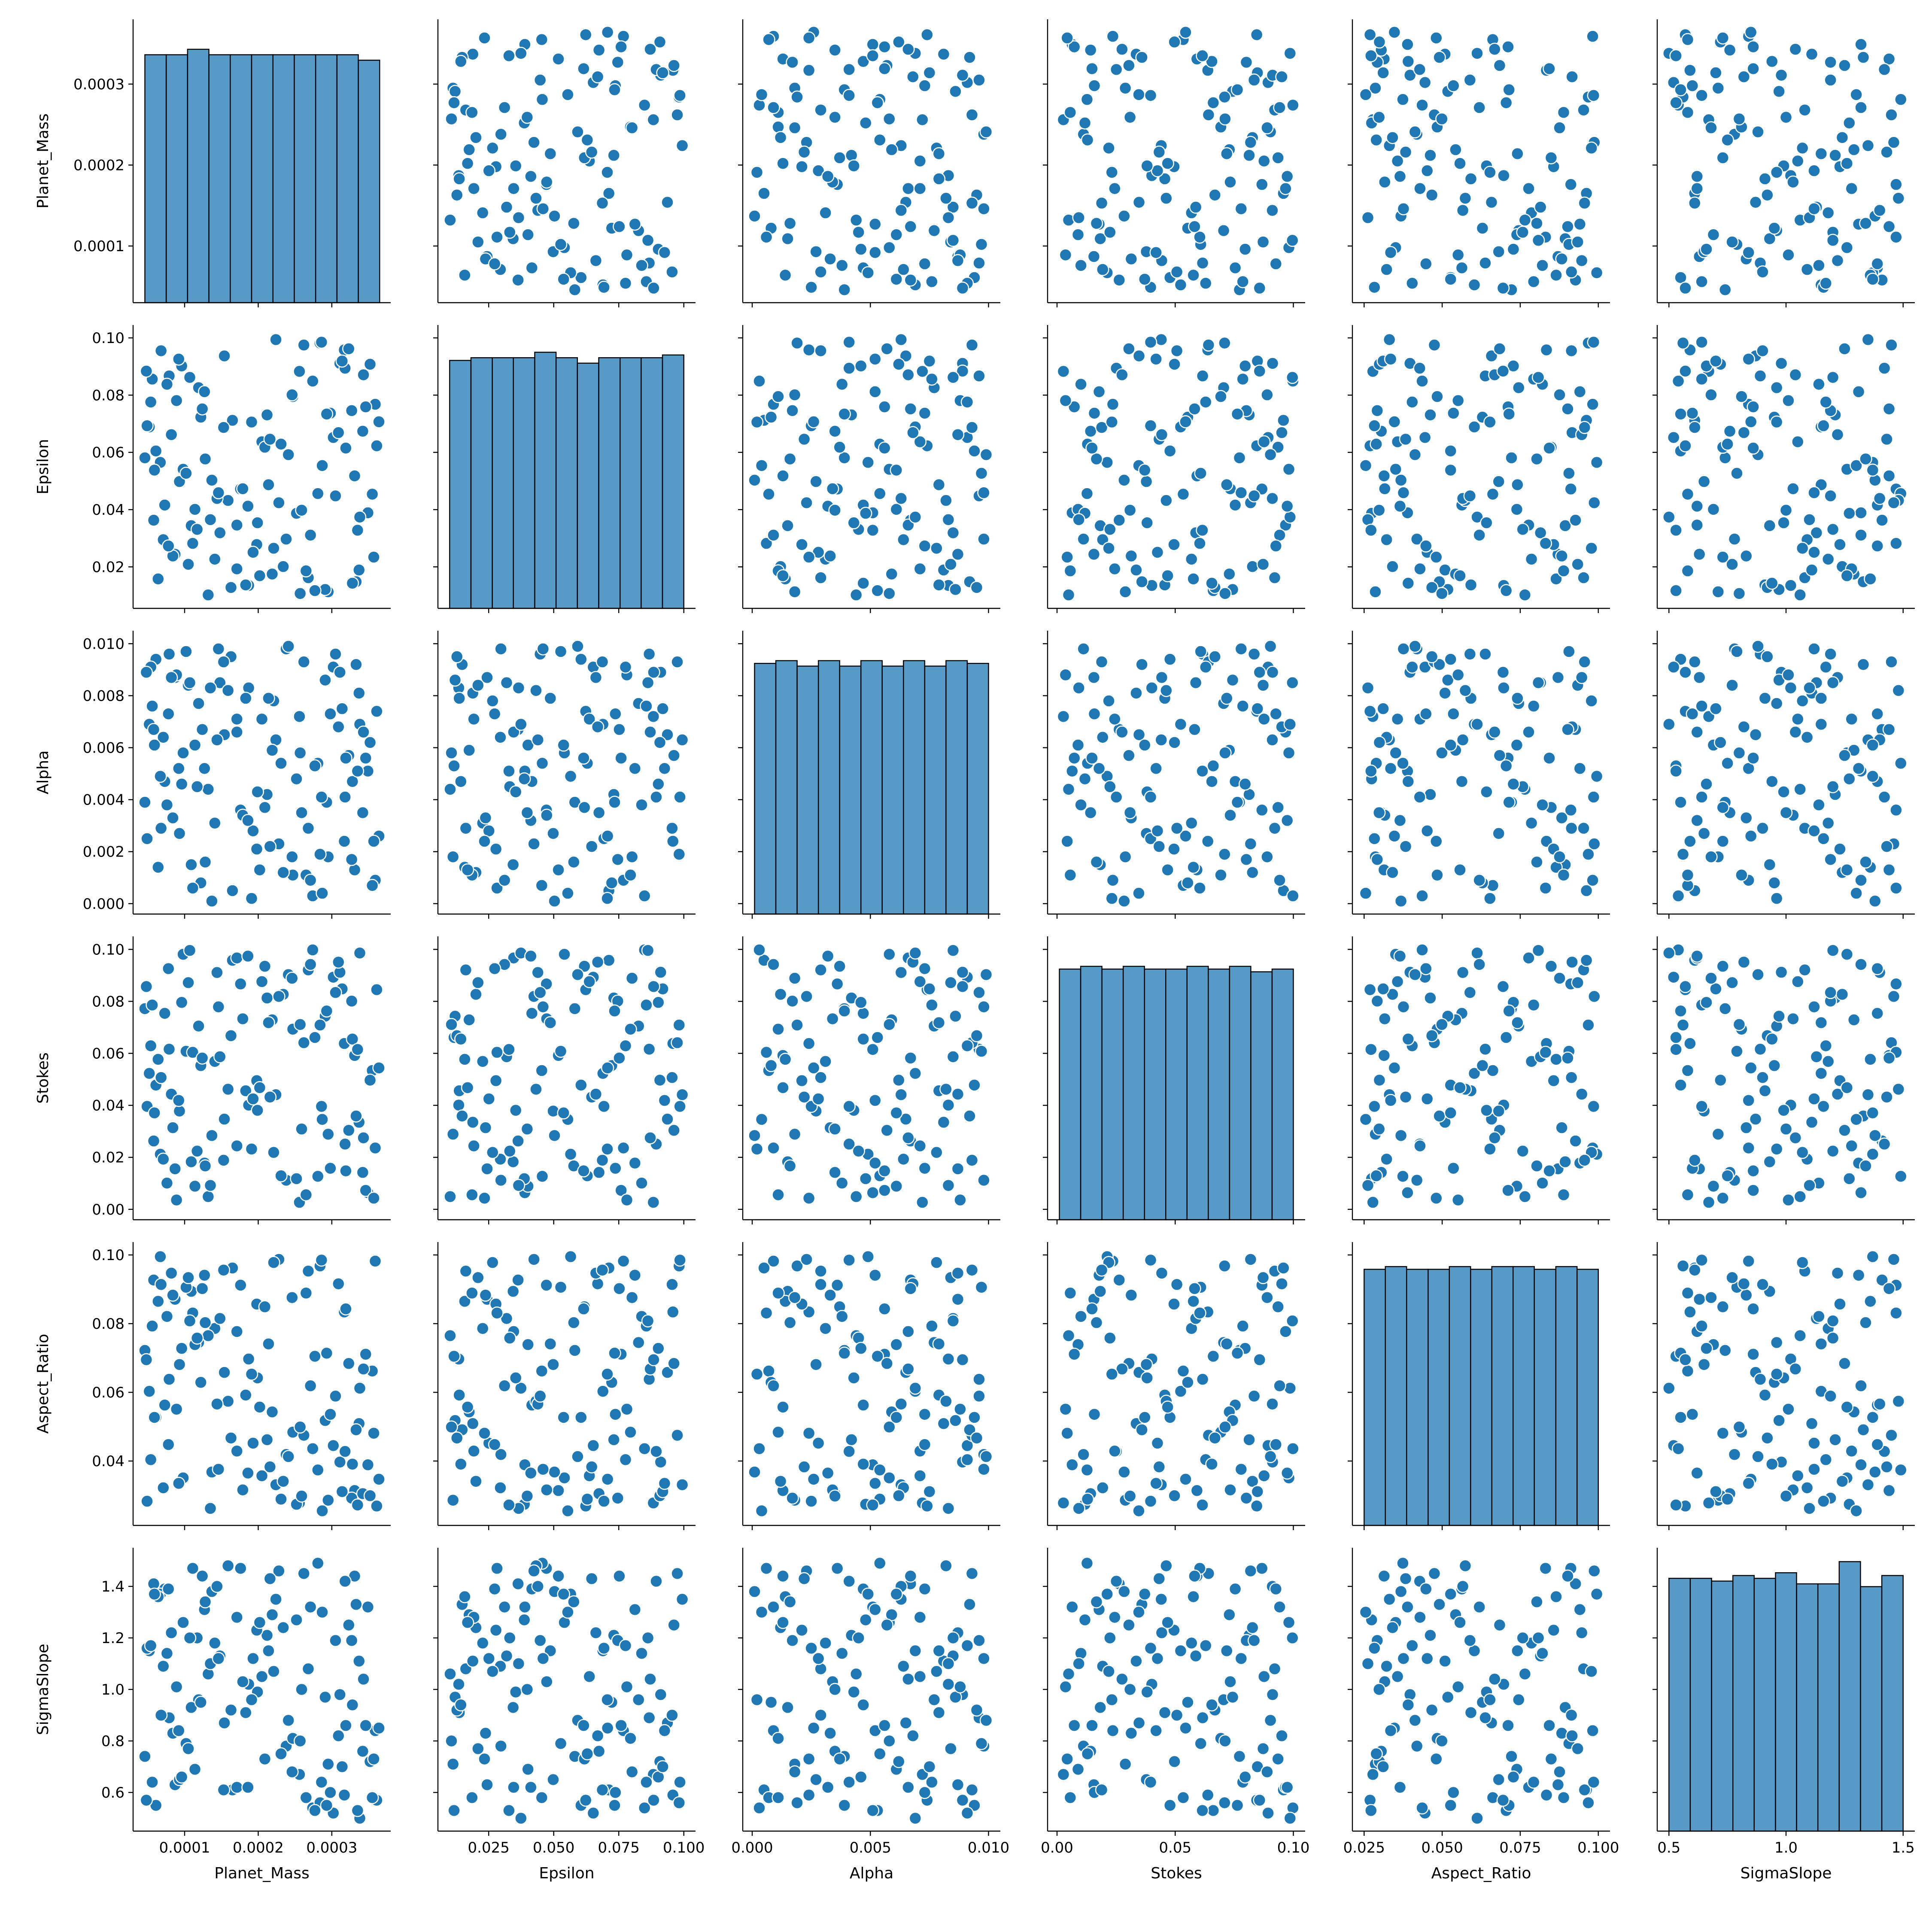  What do you see at coordinates (113, 1689) in the screenshot?
I see `y-tick-label: 1.0` at bounding box center [113, 1689].